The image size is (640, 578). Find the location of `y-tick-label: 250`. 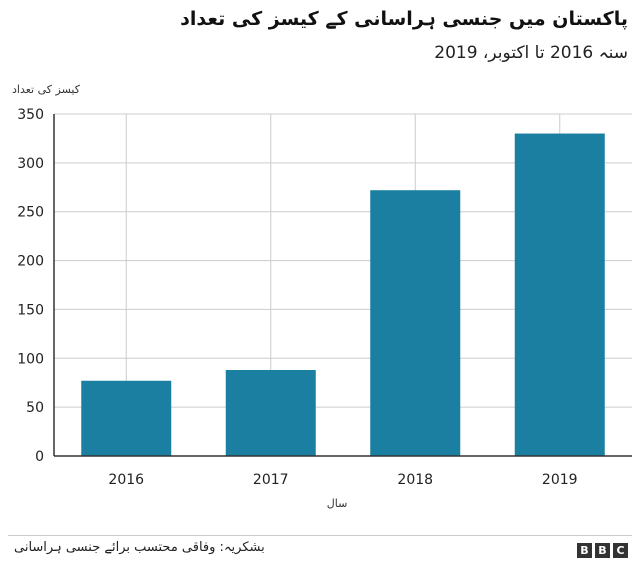

y-tick-label: 250 is located at coordinates (30, 213).